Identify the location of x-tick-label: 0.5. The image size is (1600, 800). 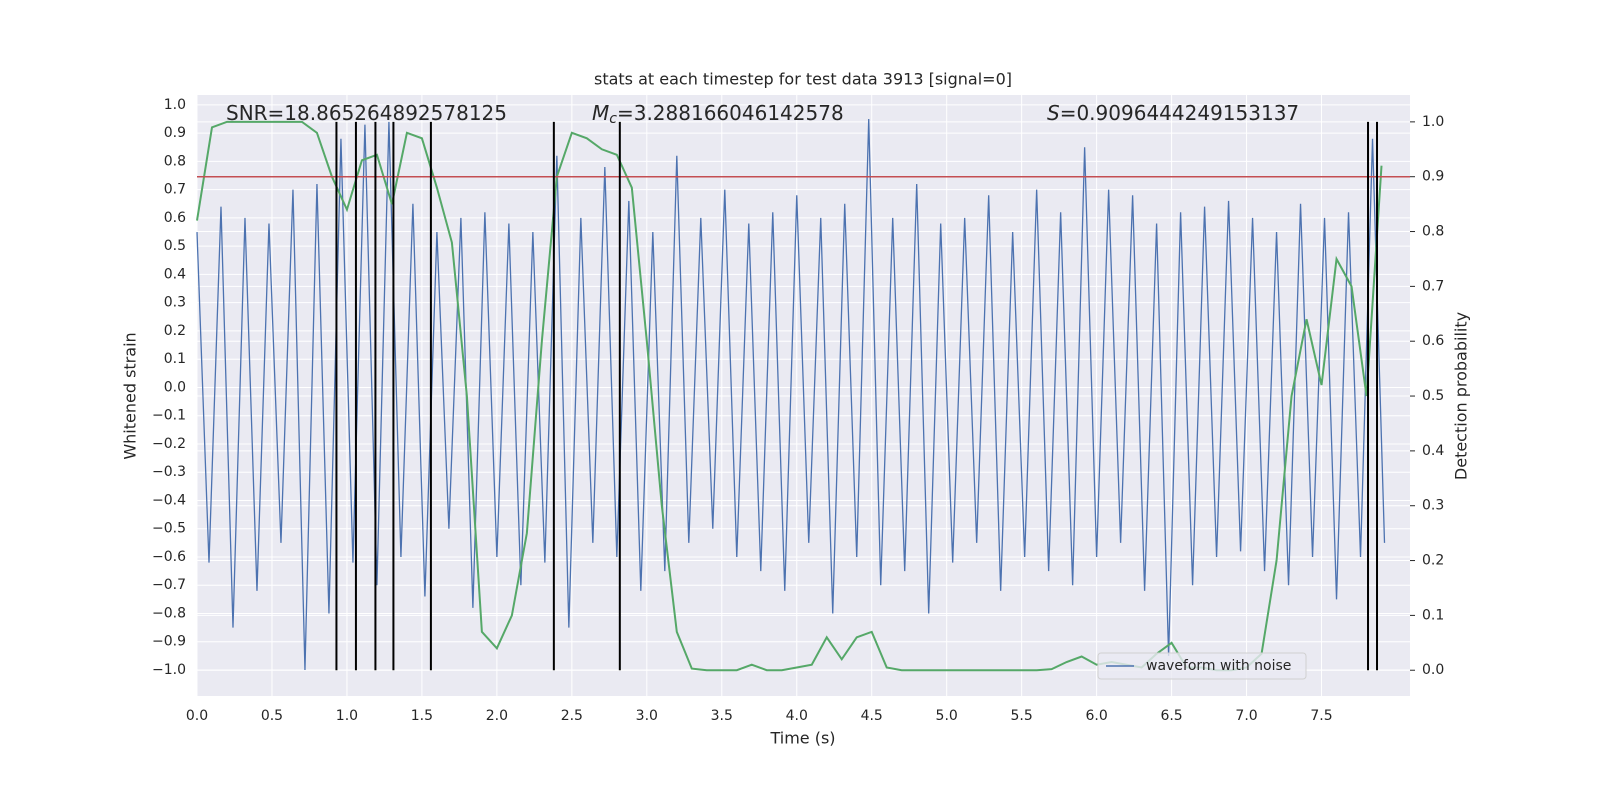
(272, 716).